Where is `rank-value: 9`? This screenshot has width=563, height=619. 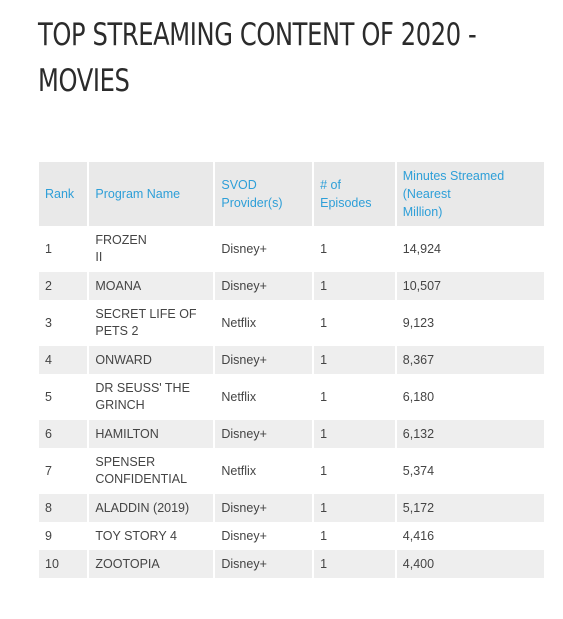
rank-value: 9 is located at coordinates (48, 535).